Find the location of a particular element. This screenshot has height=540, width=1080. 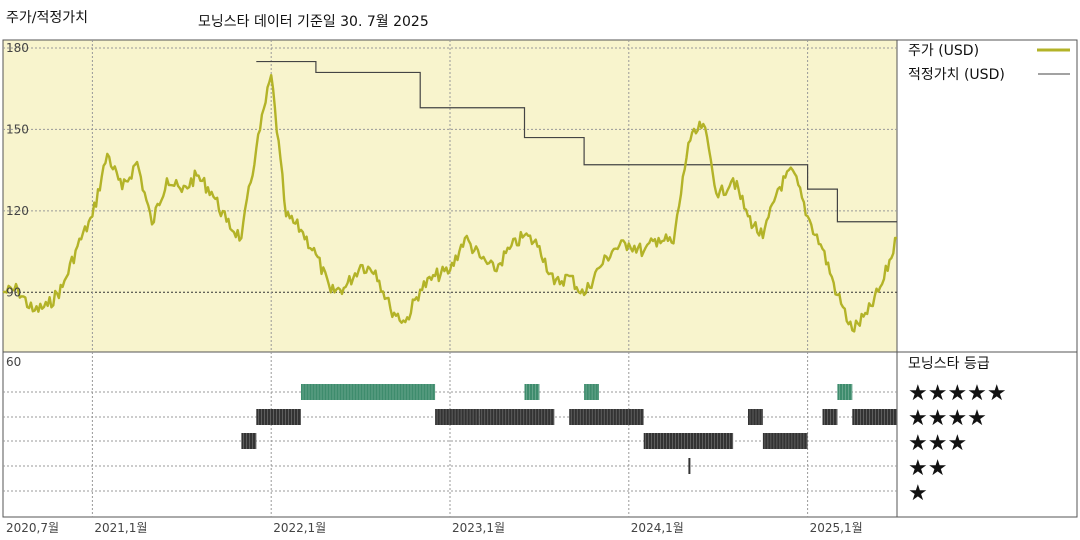

rating-1-star: ★ is located at coordinates (918, 493).